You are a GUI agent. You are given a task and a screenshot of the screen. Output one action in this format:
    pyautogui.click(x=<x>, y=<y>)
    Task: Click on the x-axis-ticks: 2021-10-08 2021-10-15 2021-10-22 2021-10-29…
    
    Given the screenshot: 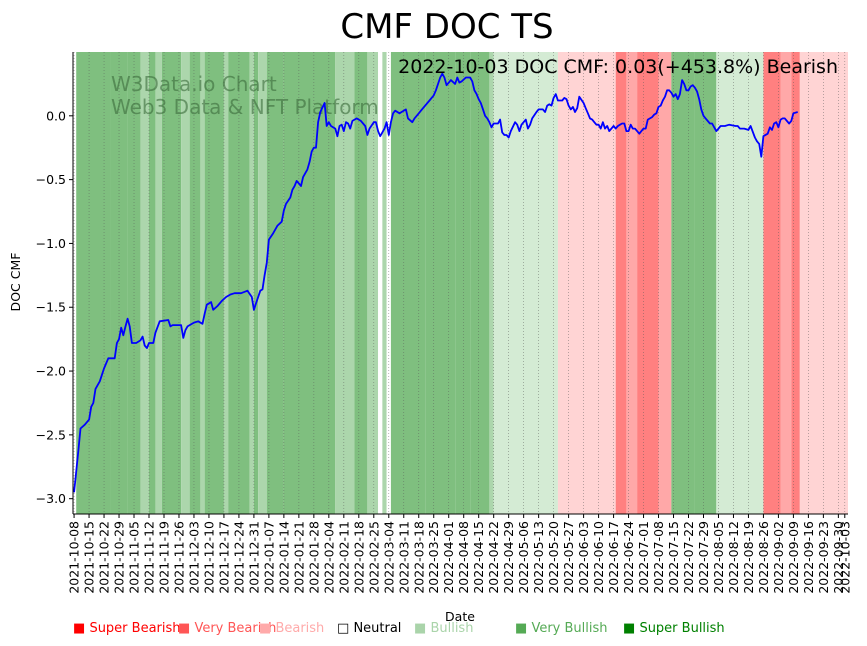 What is the action you would take?
    pyautogui.click(x=459, y=554)
    